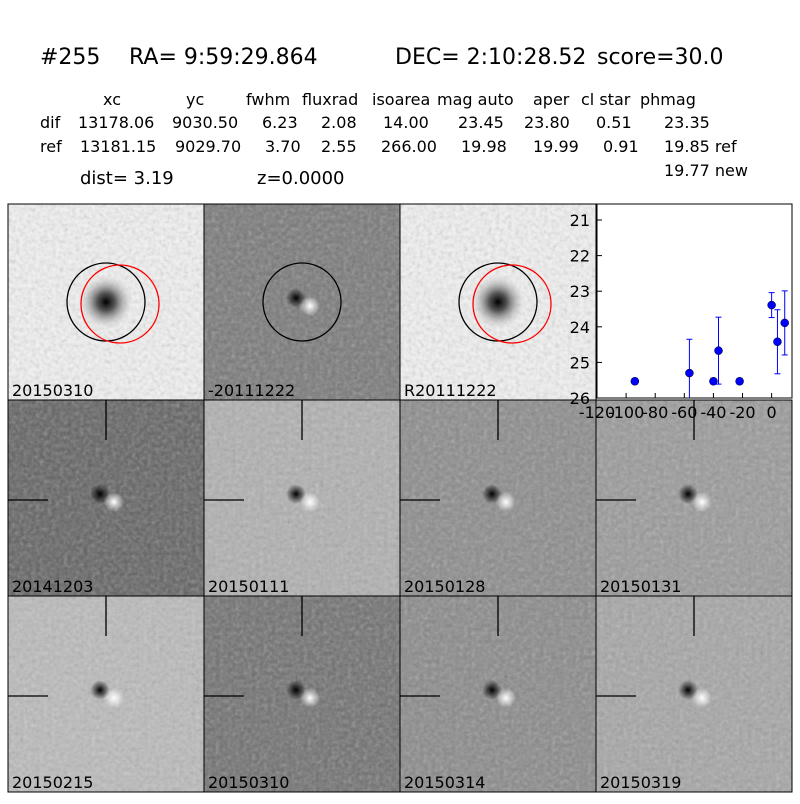  What do you see at coordinates (280, 122) in the screenshot?
I see `table-cell: 6.23` at bounding box center [280, 122].